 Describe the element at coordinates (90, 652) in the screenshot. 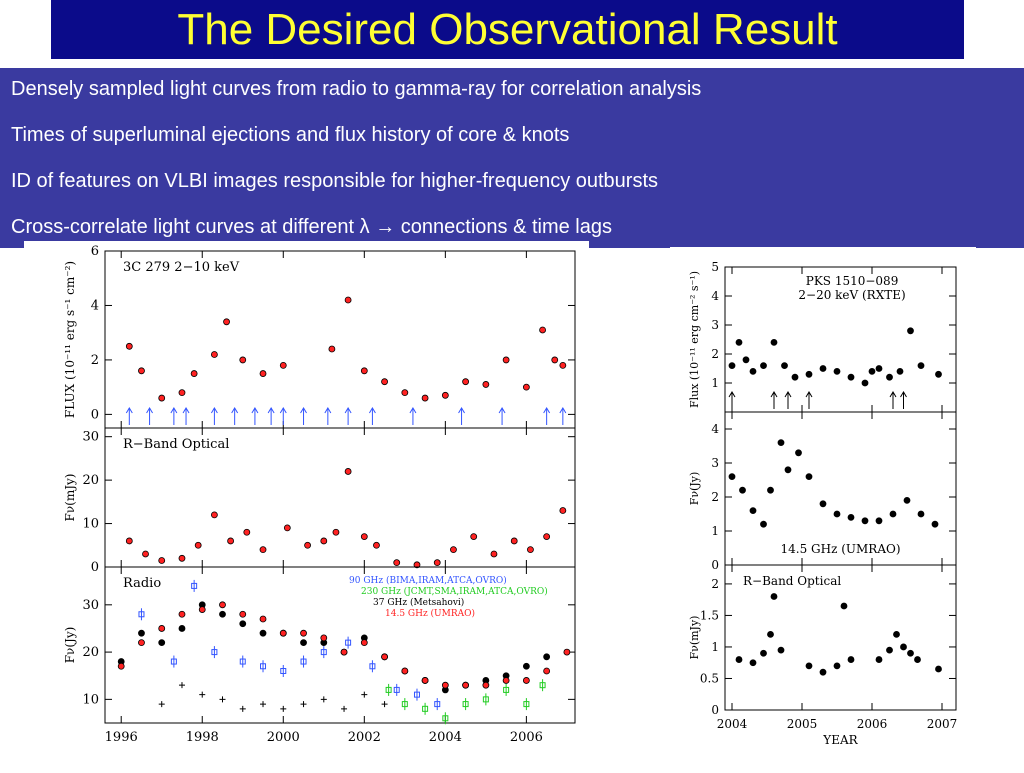

I see `y-tick-label: 20` at that location.